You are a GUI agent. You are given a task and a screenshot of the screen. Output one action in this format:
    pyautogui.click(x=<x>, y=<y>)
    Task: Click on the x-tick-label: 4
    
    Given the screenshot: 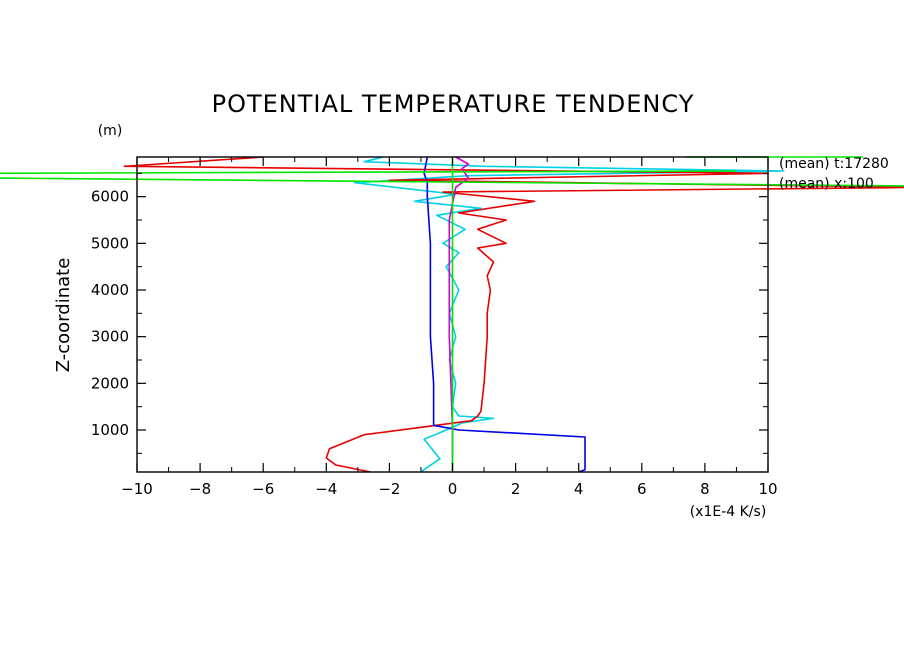 What is the action you would take?
    pyautogui.click(x=579, y=489)
    